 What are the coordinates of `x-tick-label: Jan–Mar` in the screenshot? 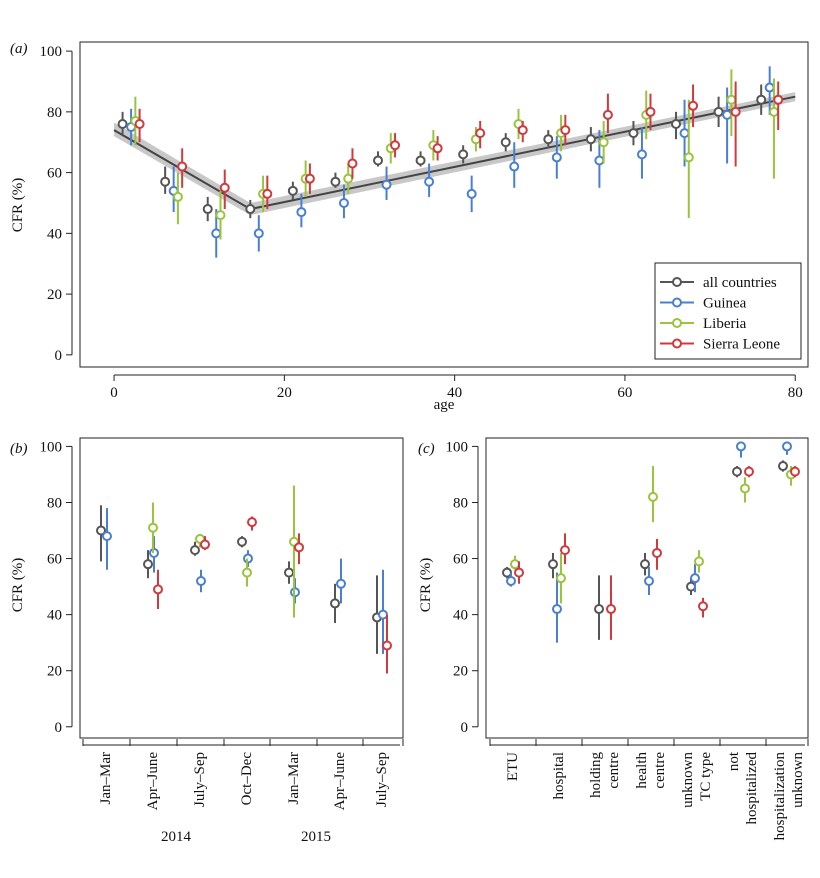 It's located at (294, 778).